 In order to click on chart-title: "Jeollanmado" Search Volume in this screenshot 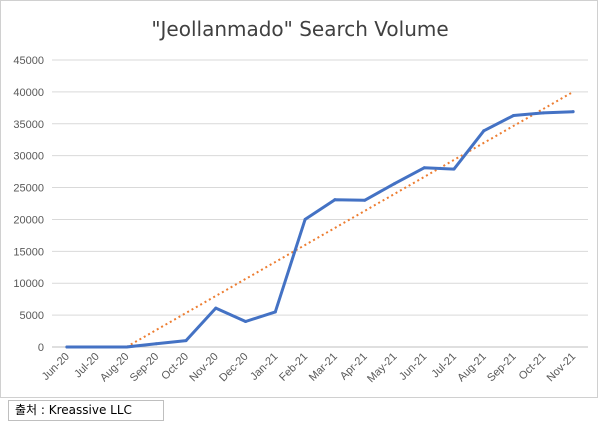, I will do `click(299, 29)`.